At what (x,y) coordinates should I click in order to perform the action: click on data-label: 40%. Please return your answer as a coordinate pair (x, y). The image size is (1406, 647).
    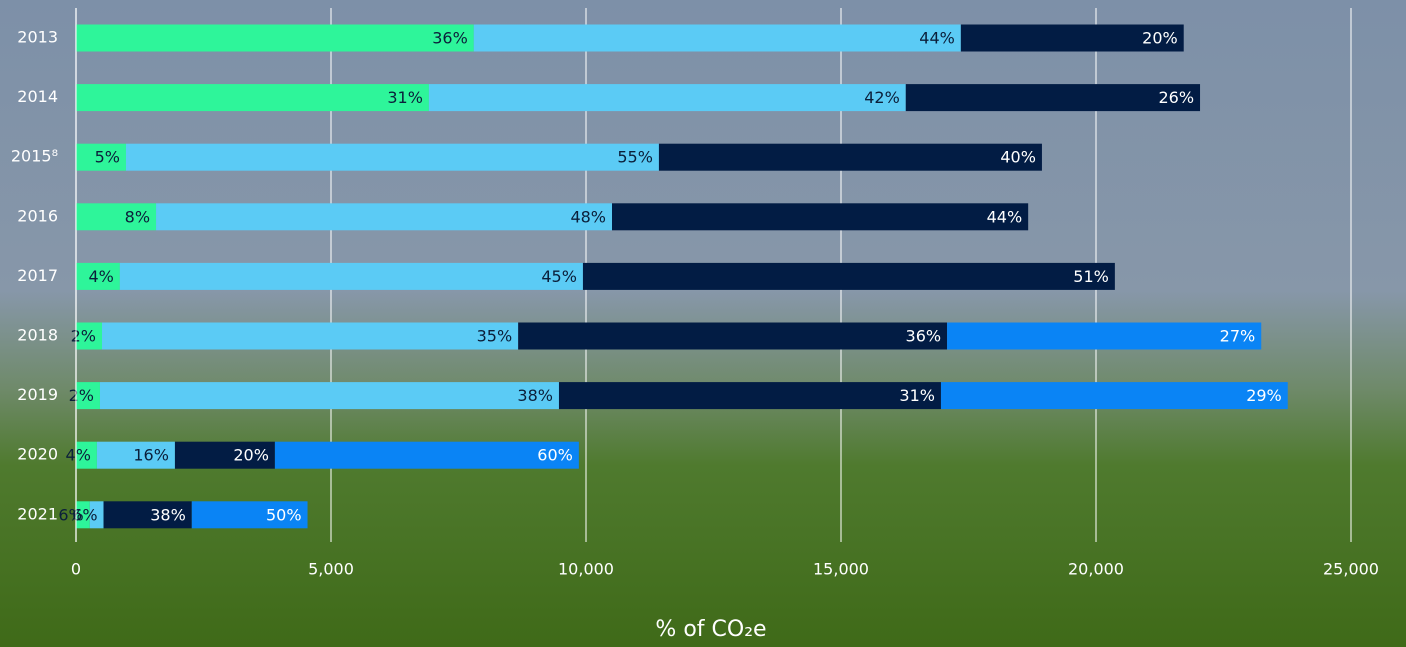
    Looking at the image, I should click on (1018, 157).